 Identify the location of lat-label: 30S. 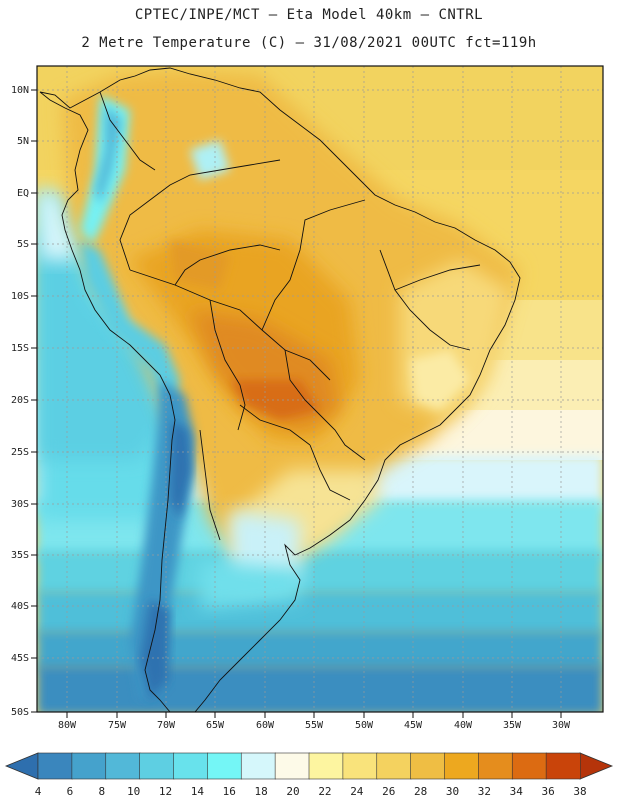
(20, 504).